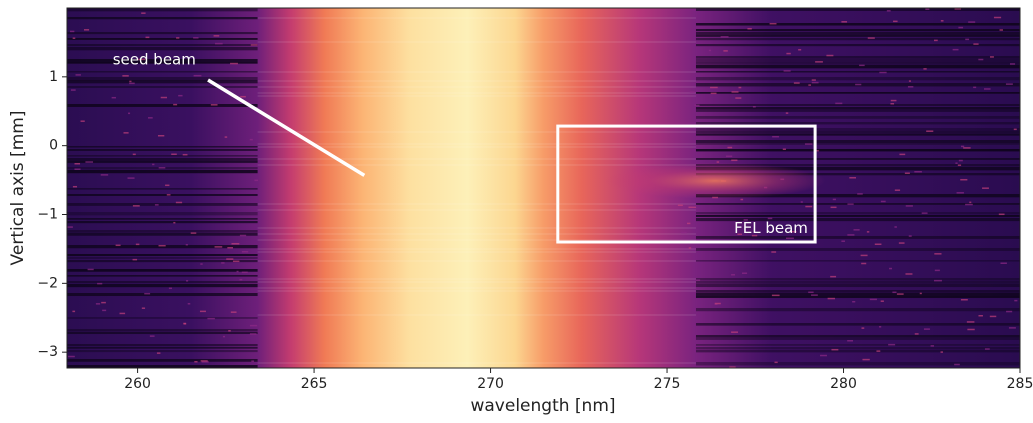  What do you see at coordinates (771, 228) in the screenshot?
I see `annotation-label: FEL beam` at bounding box center [771, 228].